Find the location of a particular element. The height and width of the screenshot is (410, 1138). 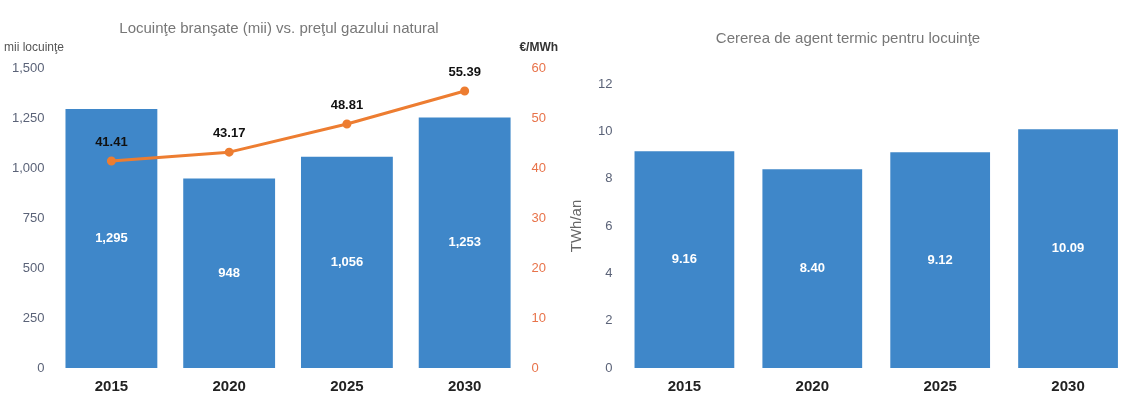

data-label: 8.40 is located at coordinates (812, 268).